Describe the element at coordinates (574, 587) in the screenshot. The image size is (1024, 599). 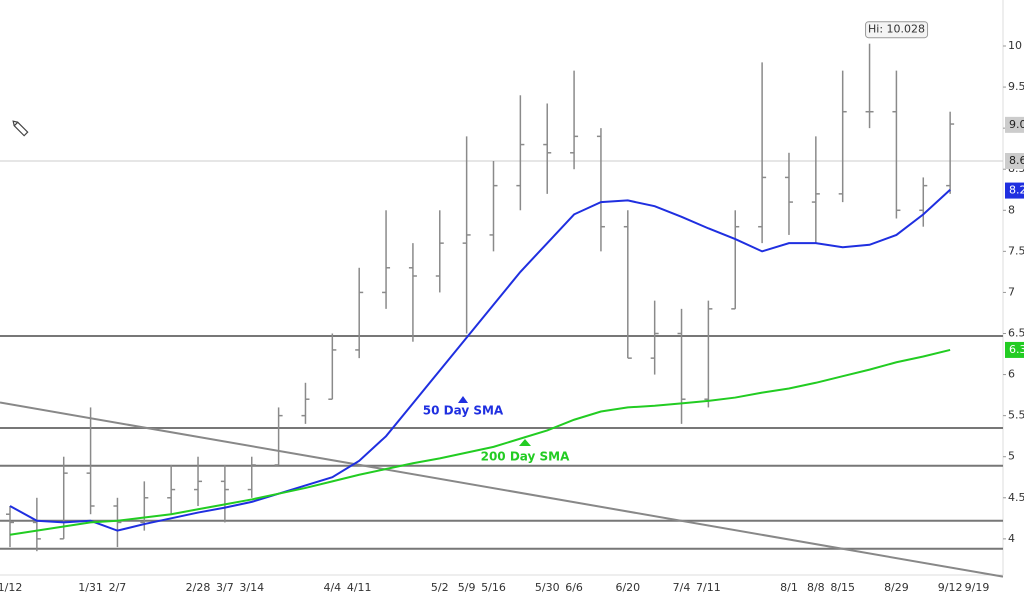
I see `x-tick-label: 6/6` at that location.